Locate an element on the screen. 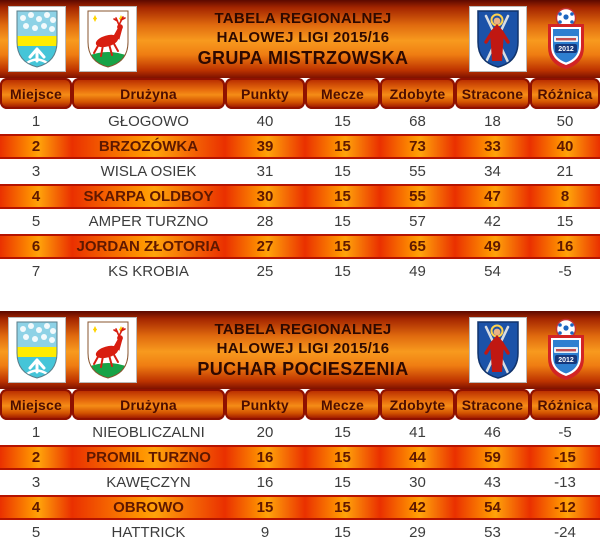 Image resolution: width=600 pixels, height=544 pixels. cell-druzyna: JORDAN ZŁOTORIA is located at coordinates (148, 246).